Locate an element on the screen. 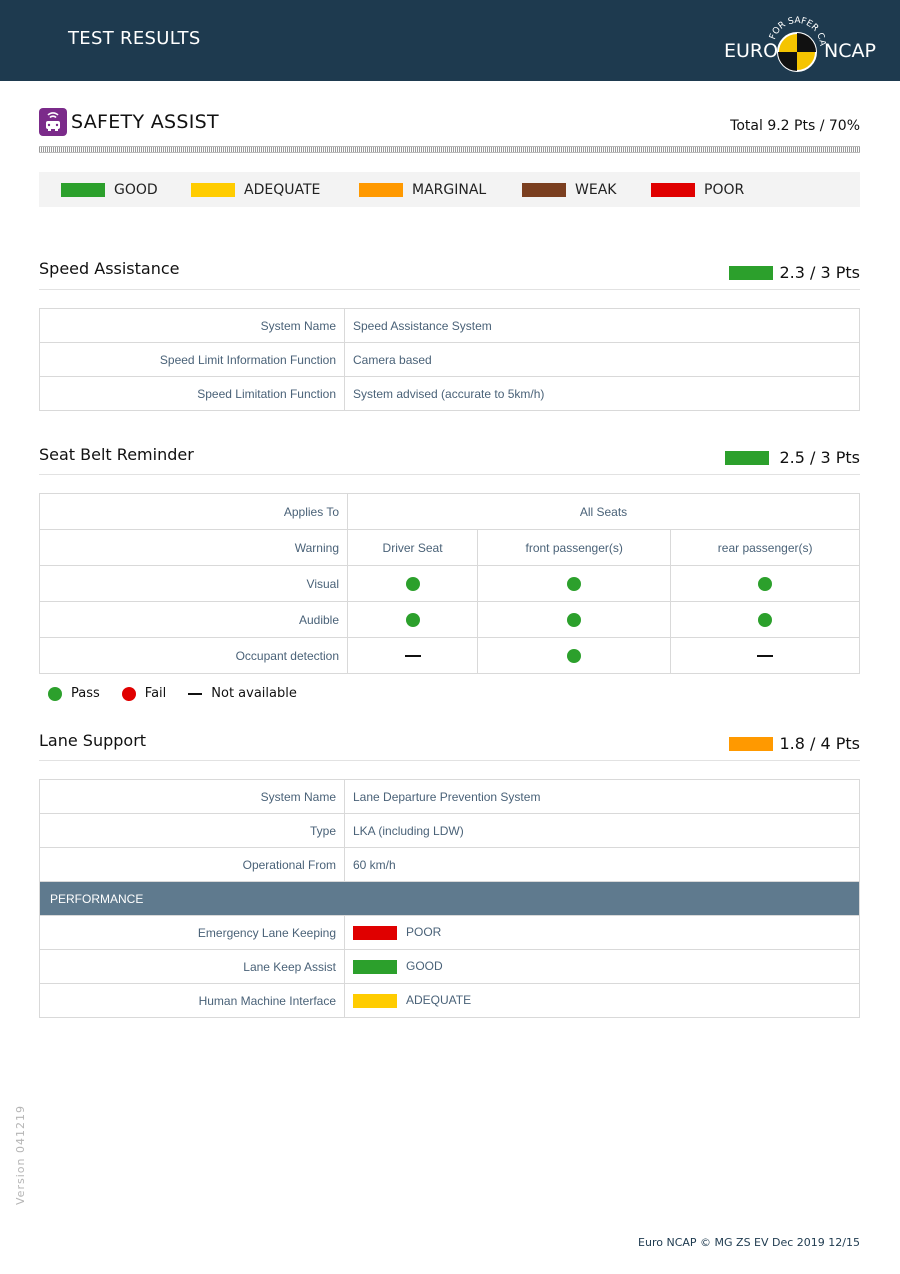 This screenshot has height=1274, width=900. table-row: System Name Speed Assistance System is located at coordinates (449, 325).